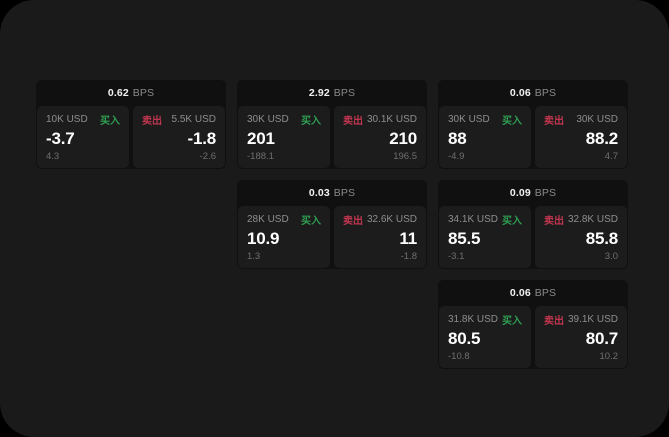  I want to click on card-body: 10K USD 买入 -3.7 4.3 卖出 5.5K USD -1.8 -2.6, so click(131, 137).